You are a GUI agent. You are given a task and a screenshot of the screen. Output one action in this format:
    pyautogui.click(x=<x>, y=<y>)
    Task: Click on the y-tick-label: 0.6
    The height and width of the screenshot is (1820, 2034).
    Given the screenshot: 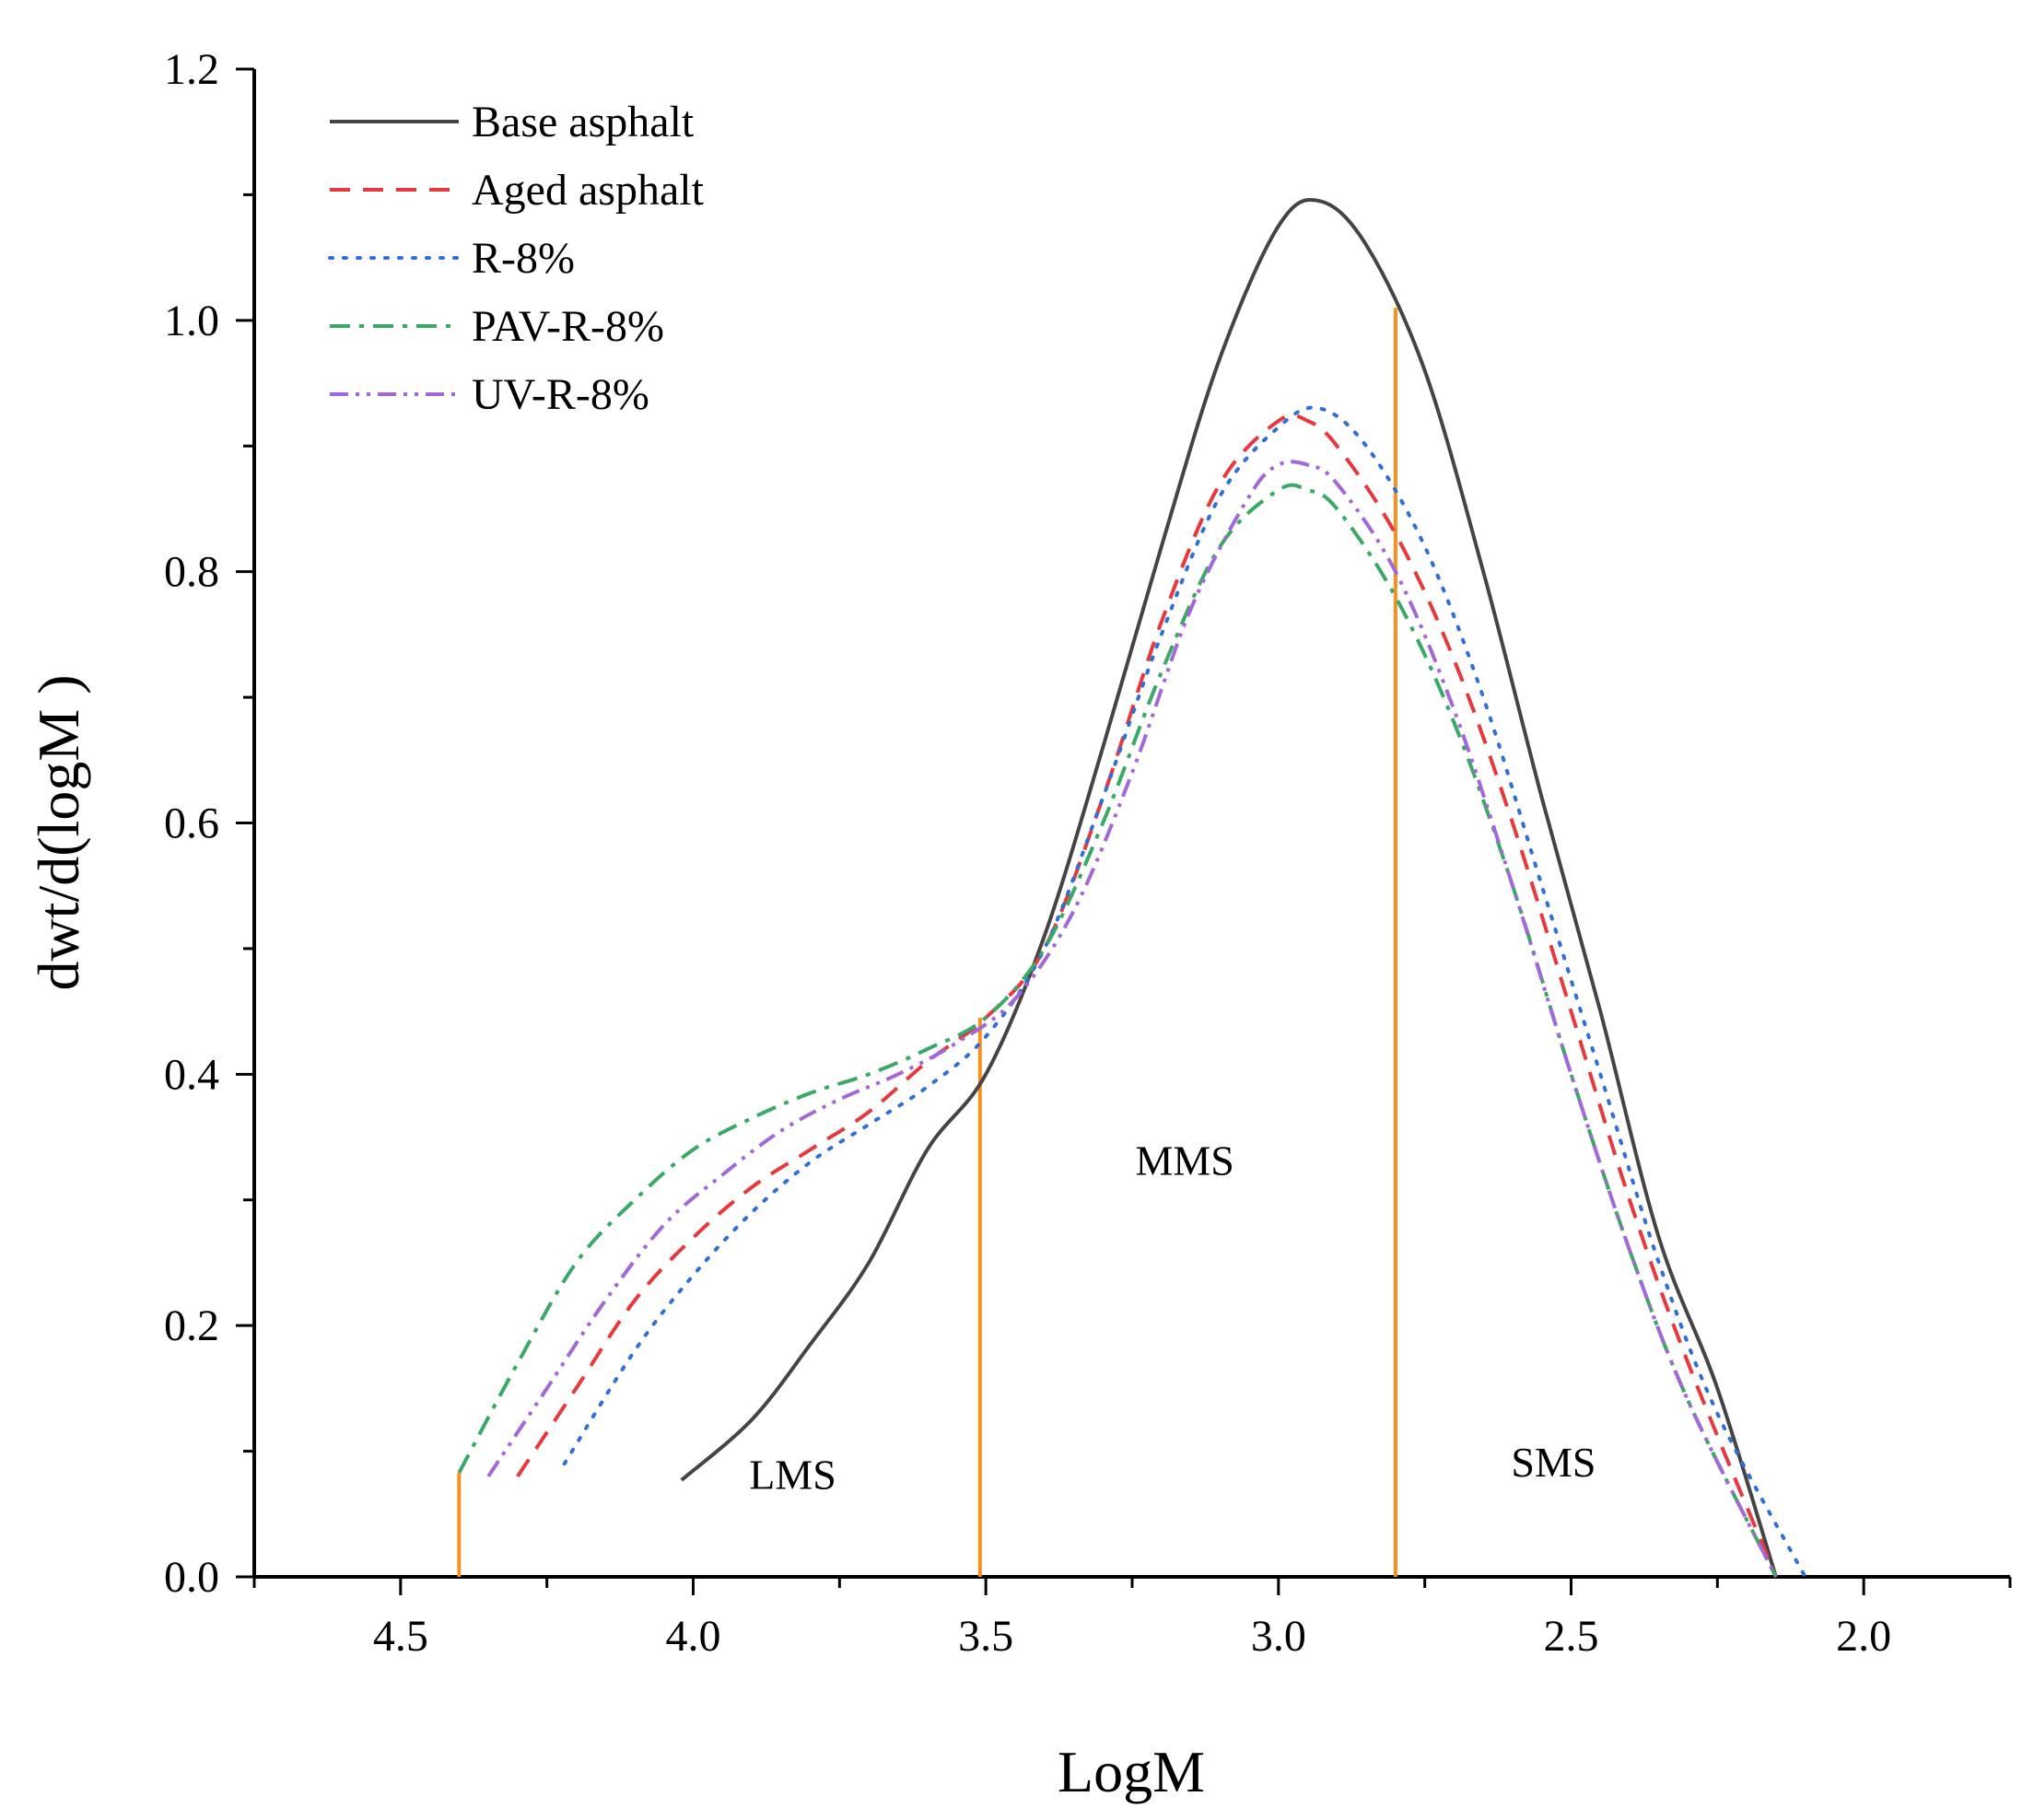 What is the action you would take?
    pyautogui.click(x=191, y=823)
    